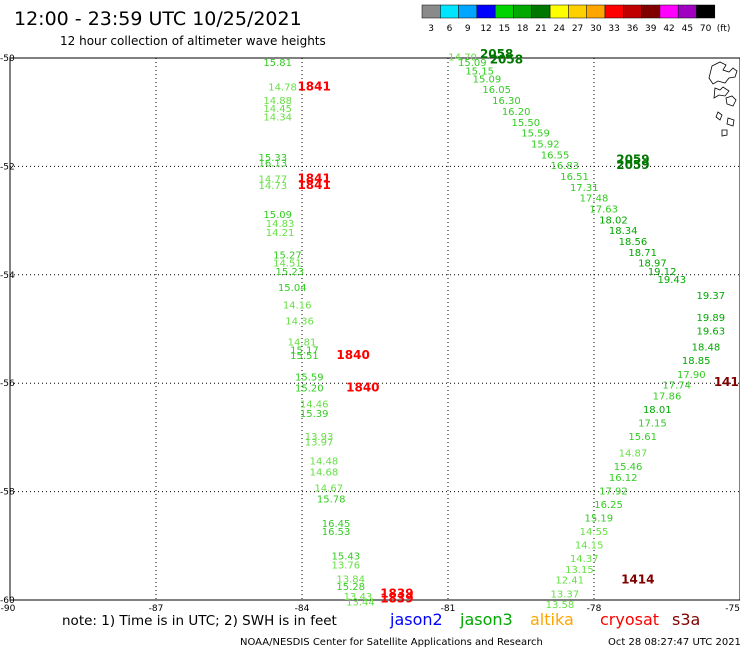  I want to click on data-point-label: 13.44, so click(360, 602).